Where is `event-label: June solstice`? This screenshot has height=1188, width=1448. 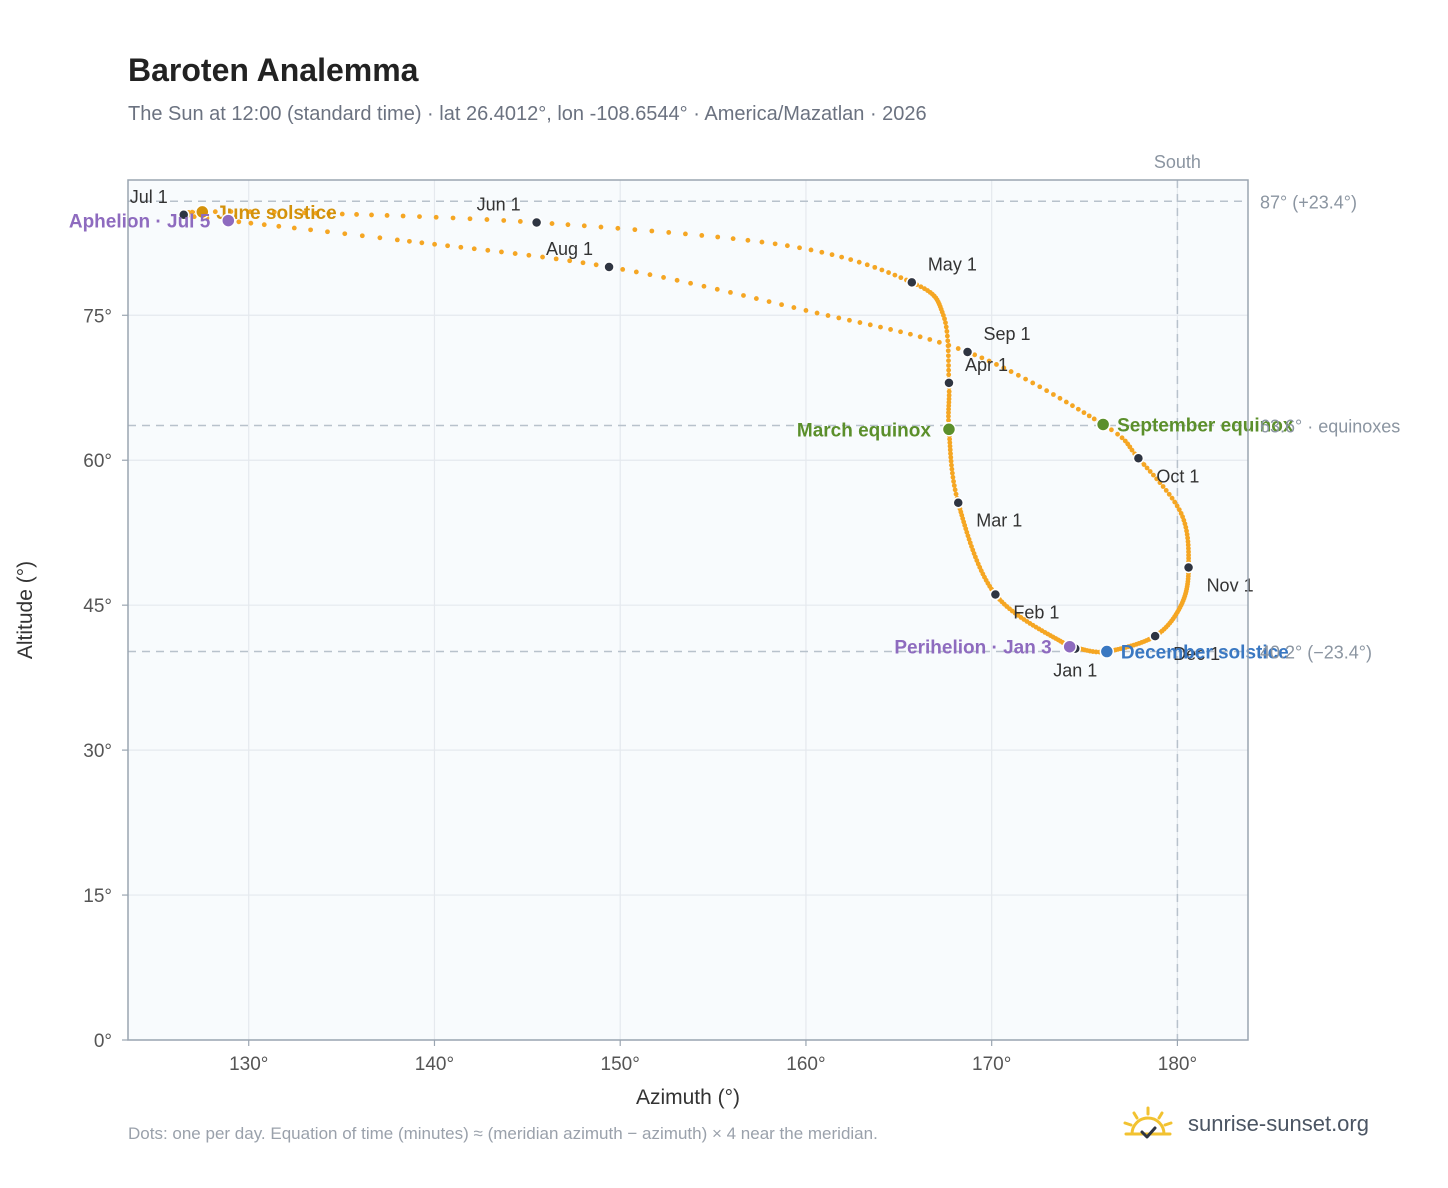
event-label: June solstice is located at coordinates (276, 213).